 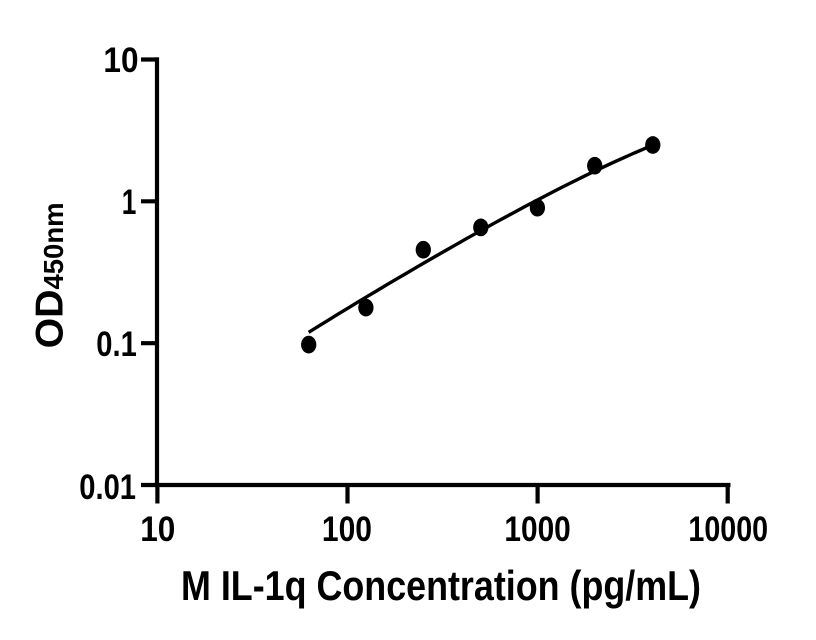 I want to click on svg-text: OD450nm, so click(x=50, y=275).